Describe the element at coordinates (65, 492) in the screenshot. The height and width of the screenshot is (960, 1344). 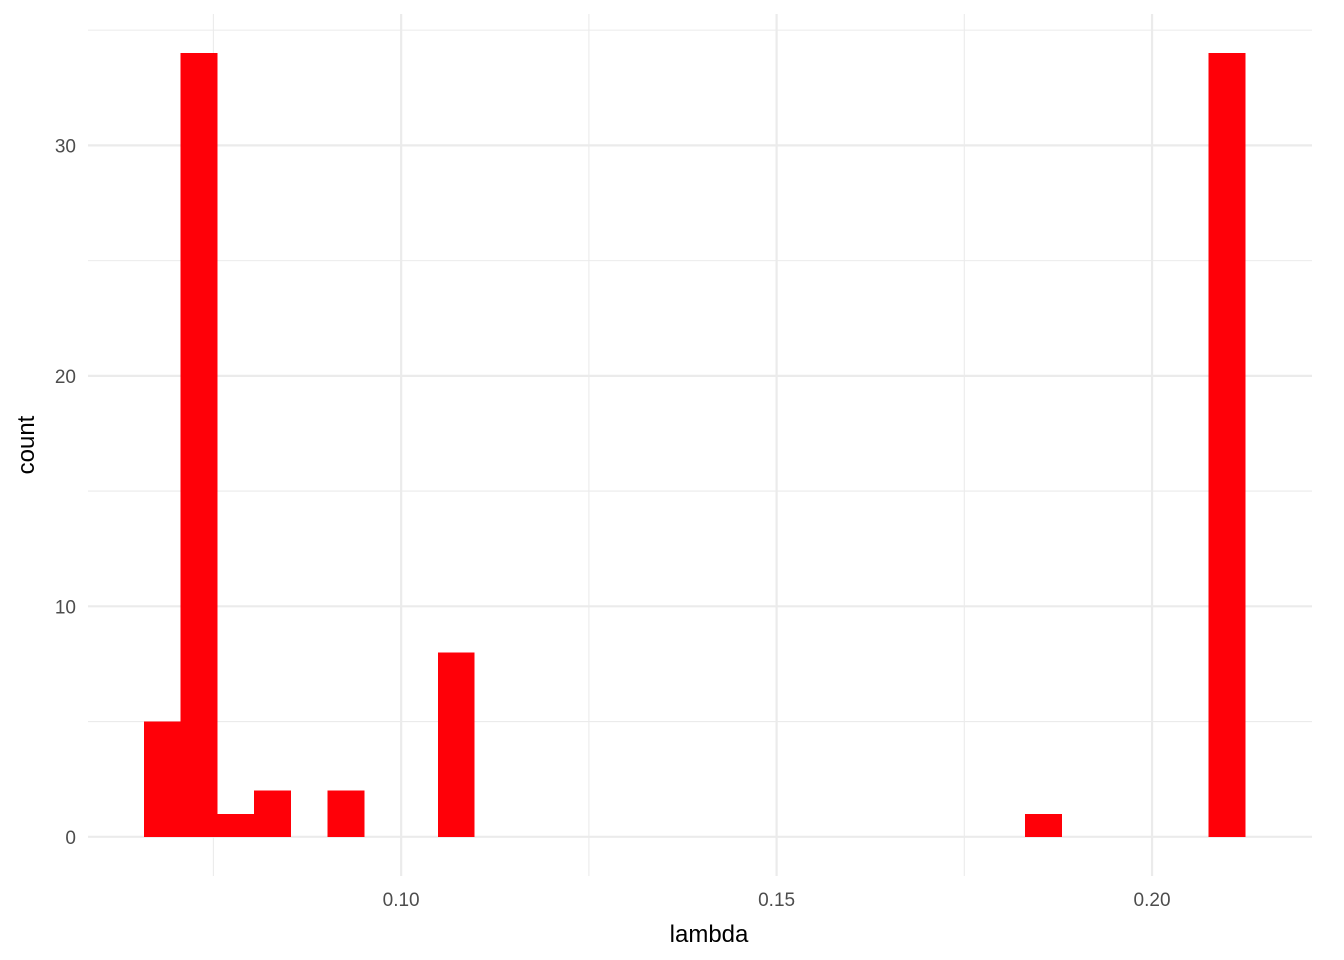
I see `y-axis-tick-labels: 0 10 20 30` at that location.